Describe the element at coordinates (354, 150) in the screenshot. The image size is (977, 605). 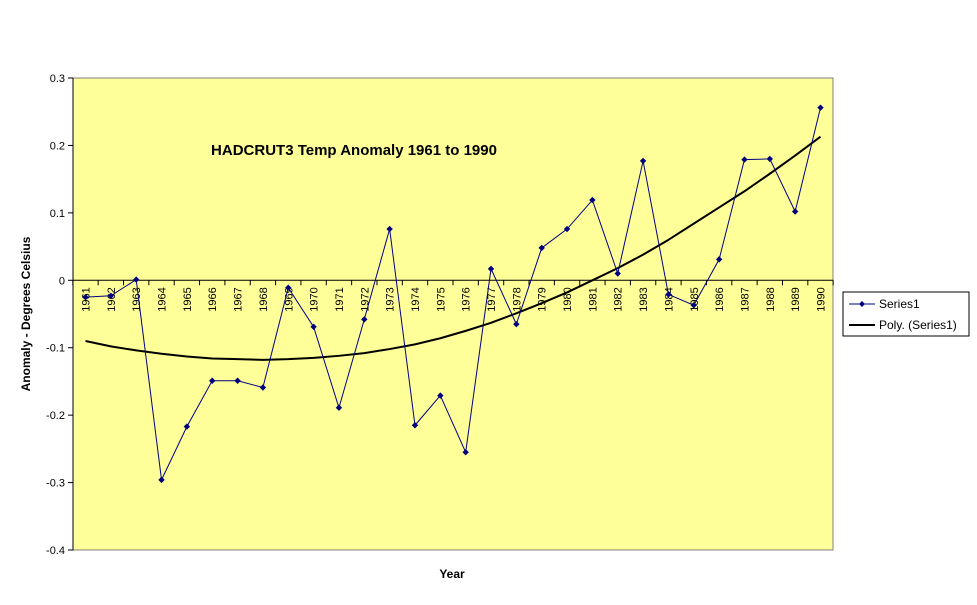
I see `chart-title: HADCRUT3 Temp Anomaly 1961 to 1990` at that location.